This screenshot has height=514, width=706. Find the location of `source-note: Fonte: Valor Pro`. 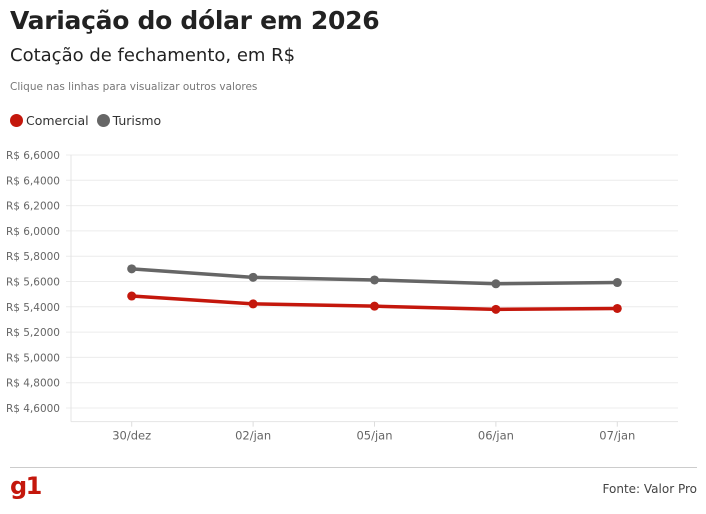

source-note: Fonte: Valor Pro is located at coordinates (649, 489).